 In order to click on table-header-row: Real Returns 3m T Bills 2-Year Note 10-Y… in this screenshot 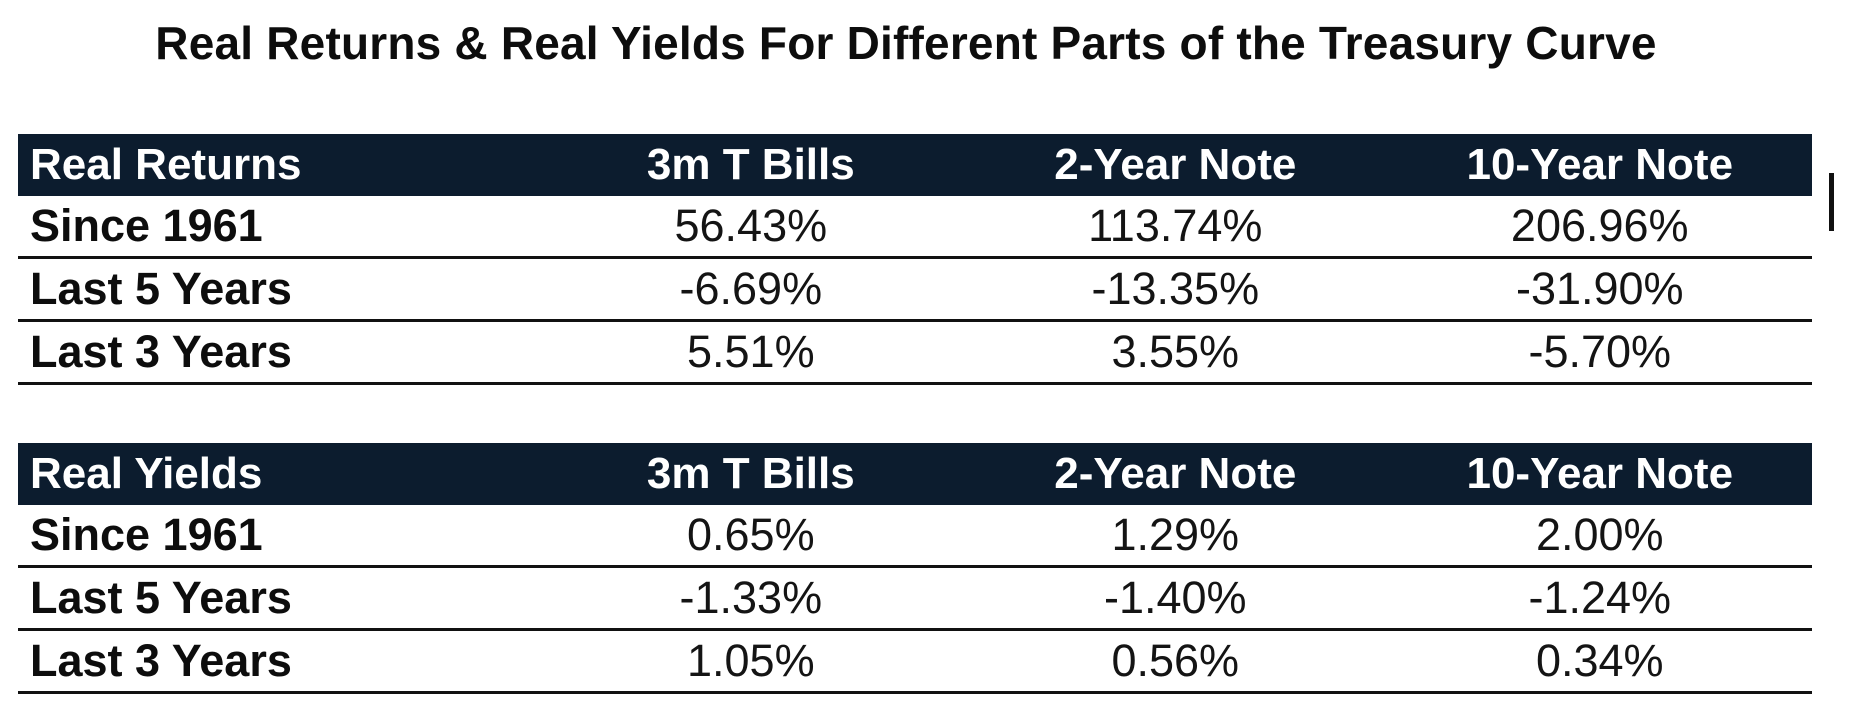, I will do `click(915, 165)`.